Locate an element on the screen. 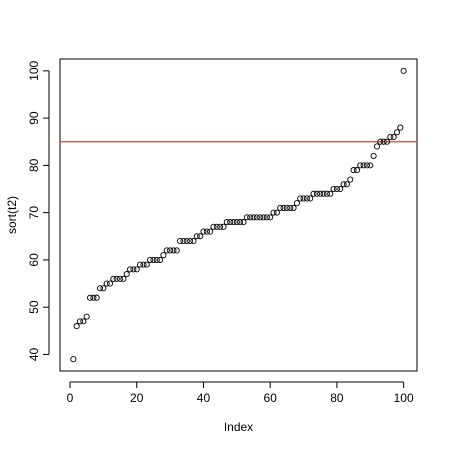 The image size is (450, 449). x-tick-label: 60 is located at coordinates (271, 398).